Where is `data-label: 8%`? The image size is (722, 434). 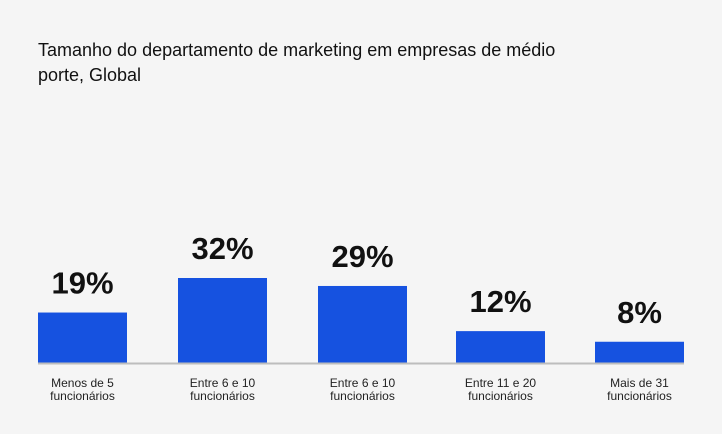
data-label: 8% is located at coordinates (639, 312).